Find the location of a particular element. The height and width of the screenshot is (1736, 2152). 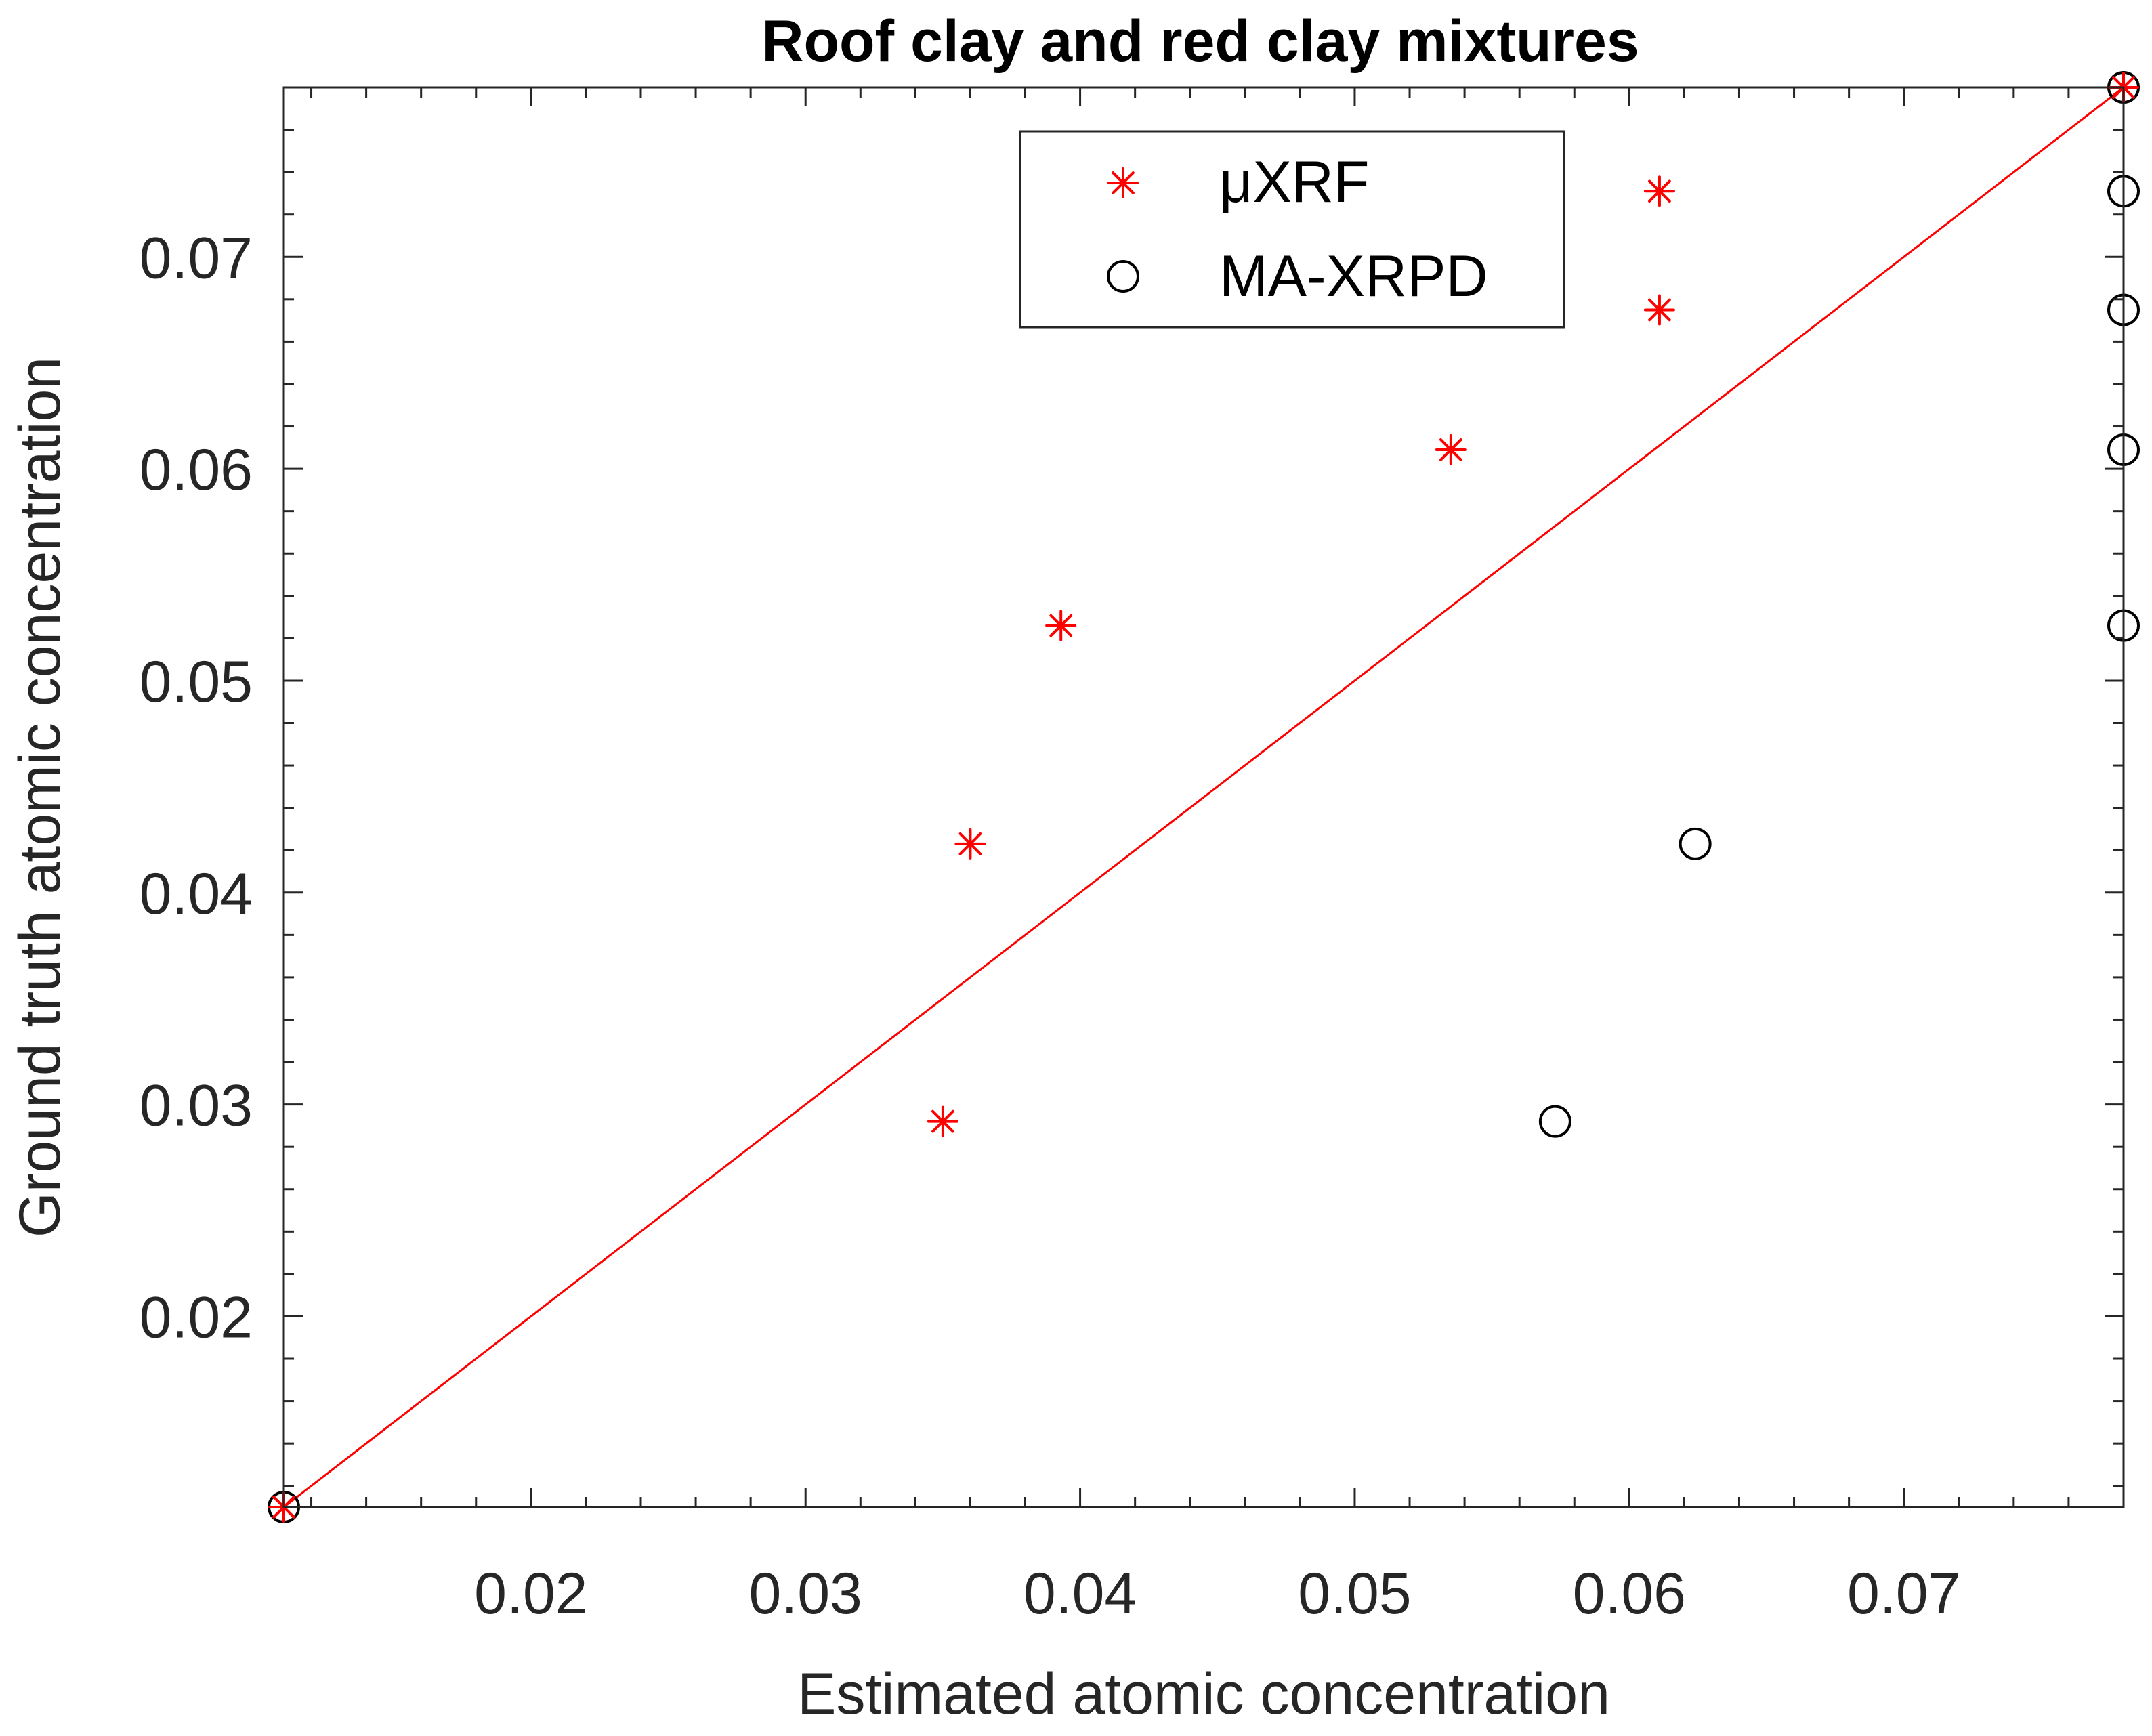

y-axis-label: Ground truth atomic concentration is located at coordinates (39, 797).